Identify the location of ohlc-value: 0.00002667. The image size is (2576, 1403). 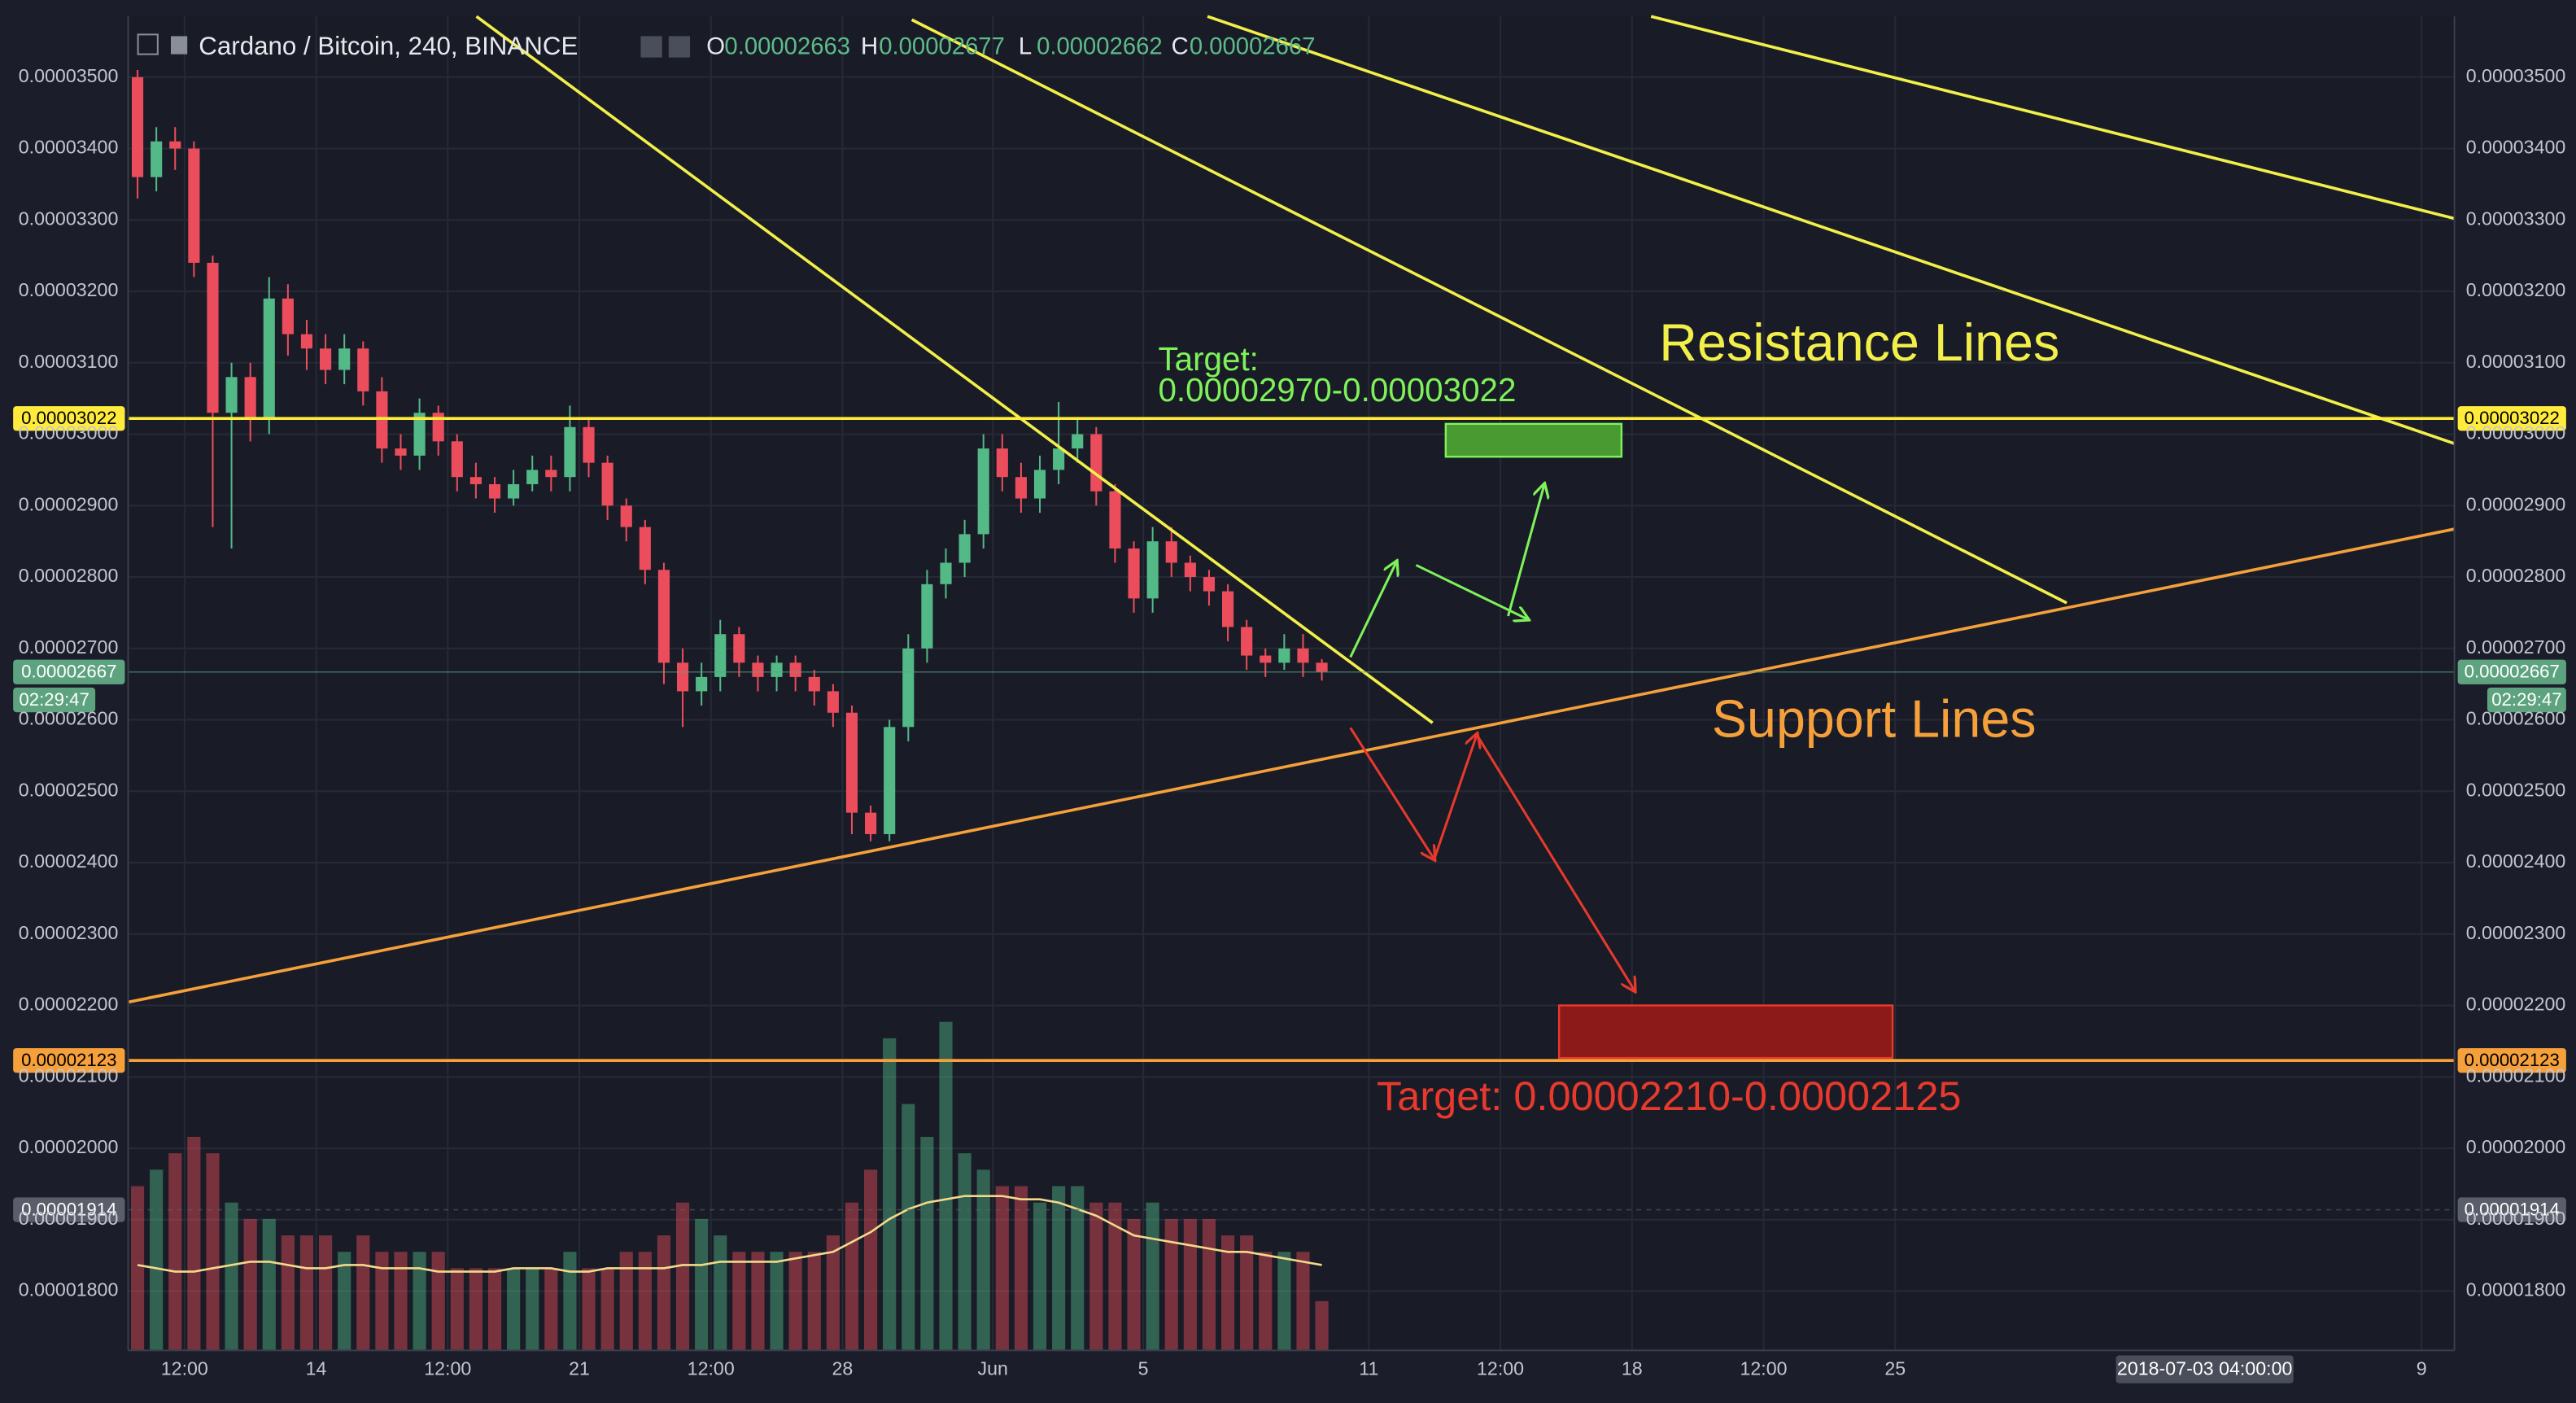
(1253, 46).